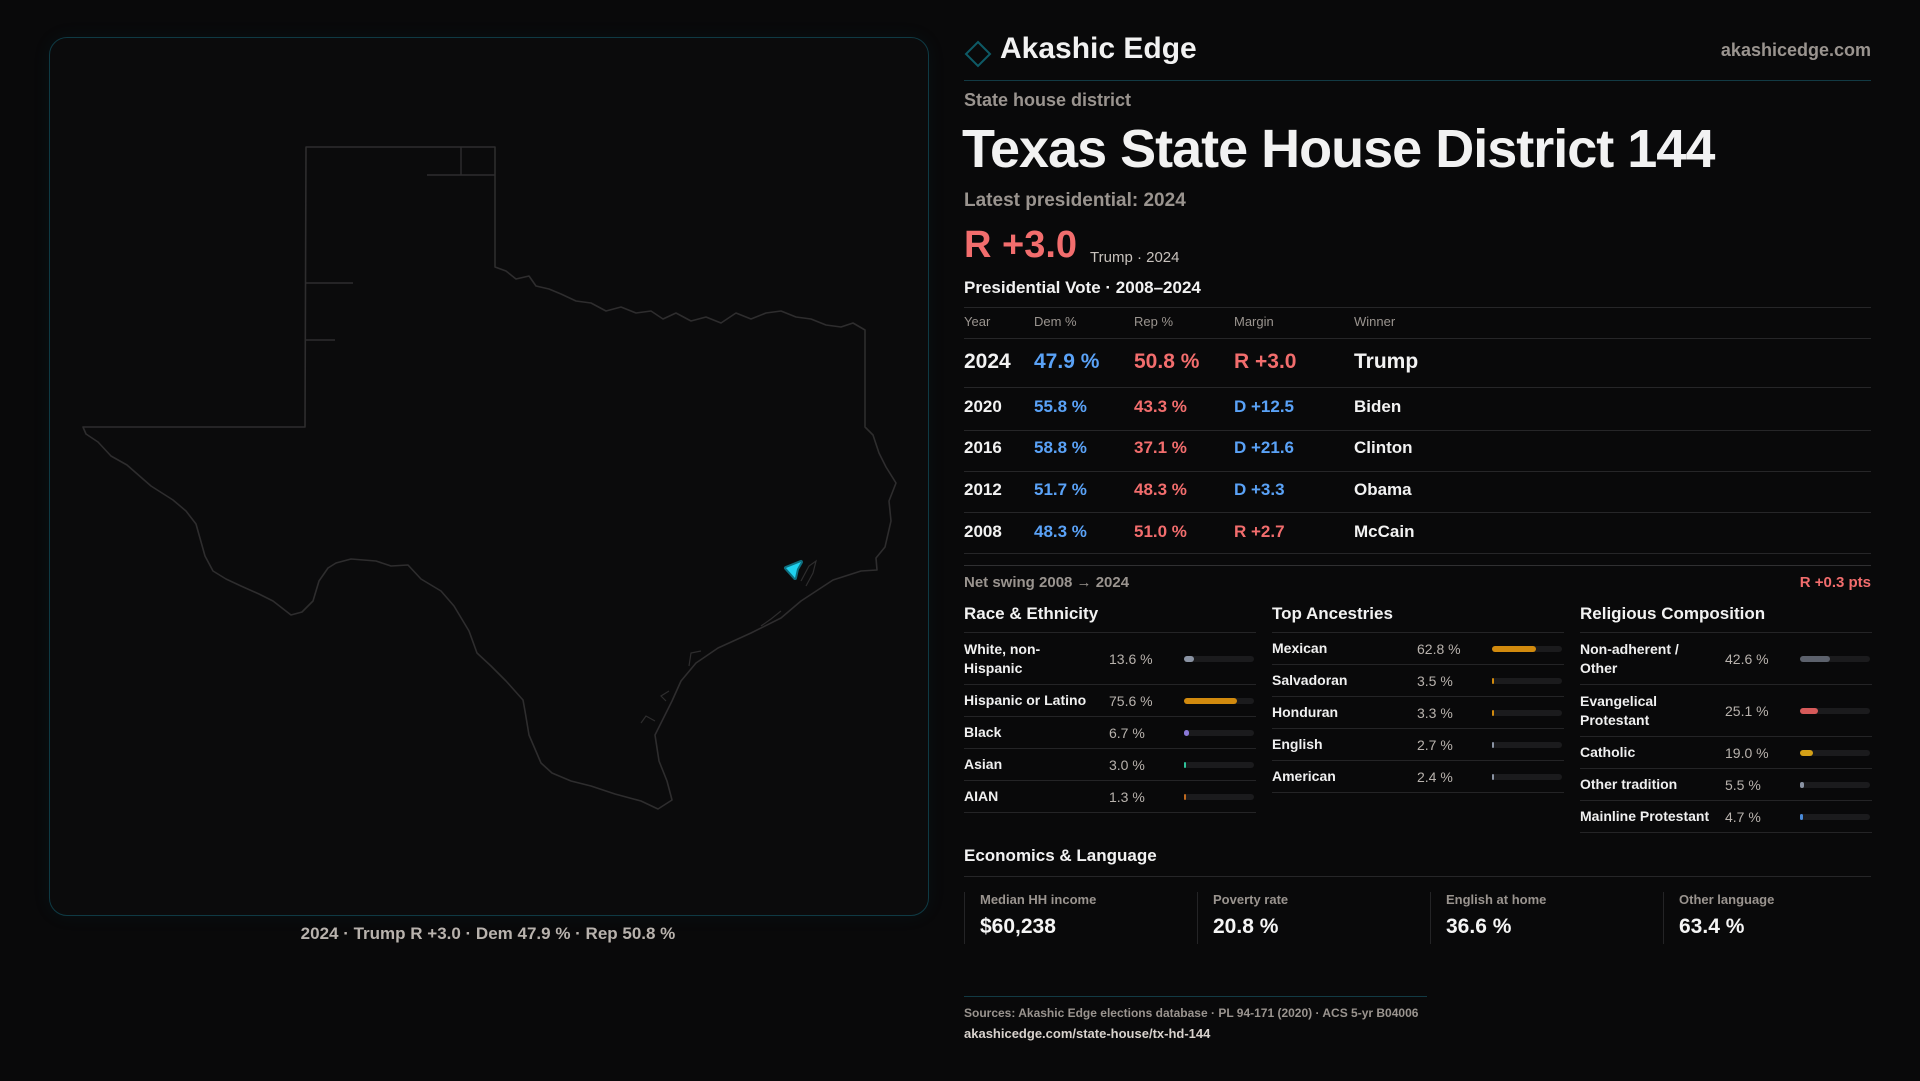 The height and width of the screenshot is (1081, 1920). What do you see at coordinates (1383, 489) in the screenshot?
I see `winner: Obama` at bounding box center [1383, 489].